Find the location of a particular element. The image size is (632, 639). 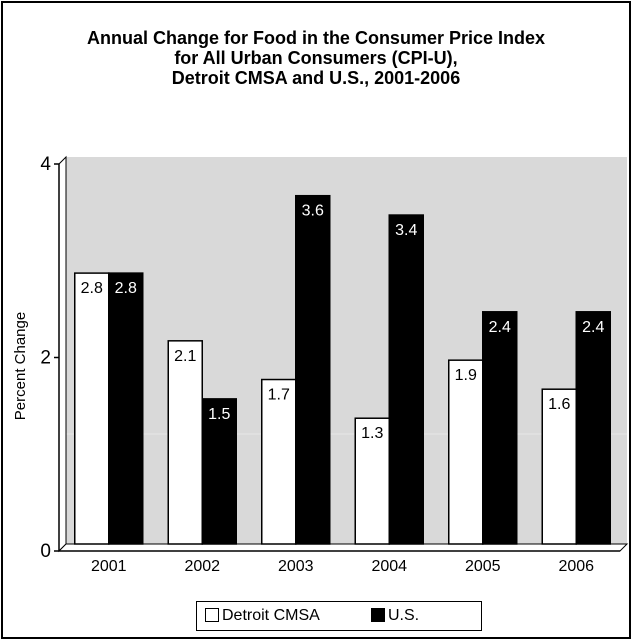

chart-title-line-3: Detroit CMSA and U.S., 2001-2006 is located at coordinates (316, 78).